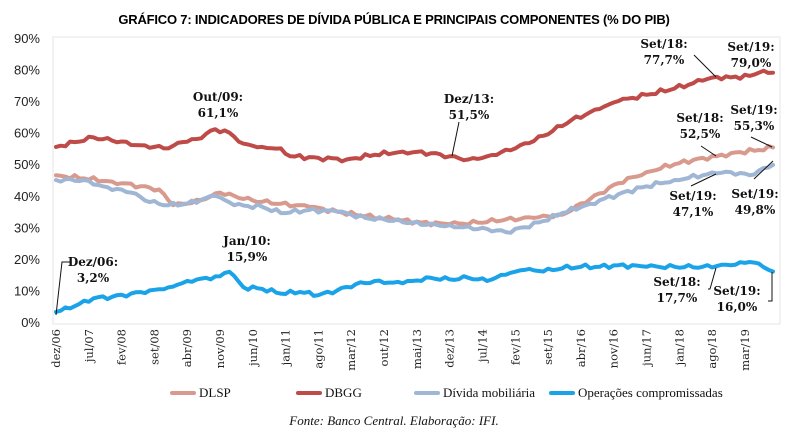 The height and width of the screenshot is (434, 788). Describe the element at coordinates (218, 97) in the screenshot. I see `annotation-date: Out/09:` at that location.